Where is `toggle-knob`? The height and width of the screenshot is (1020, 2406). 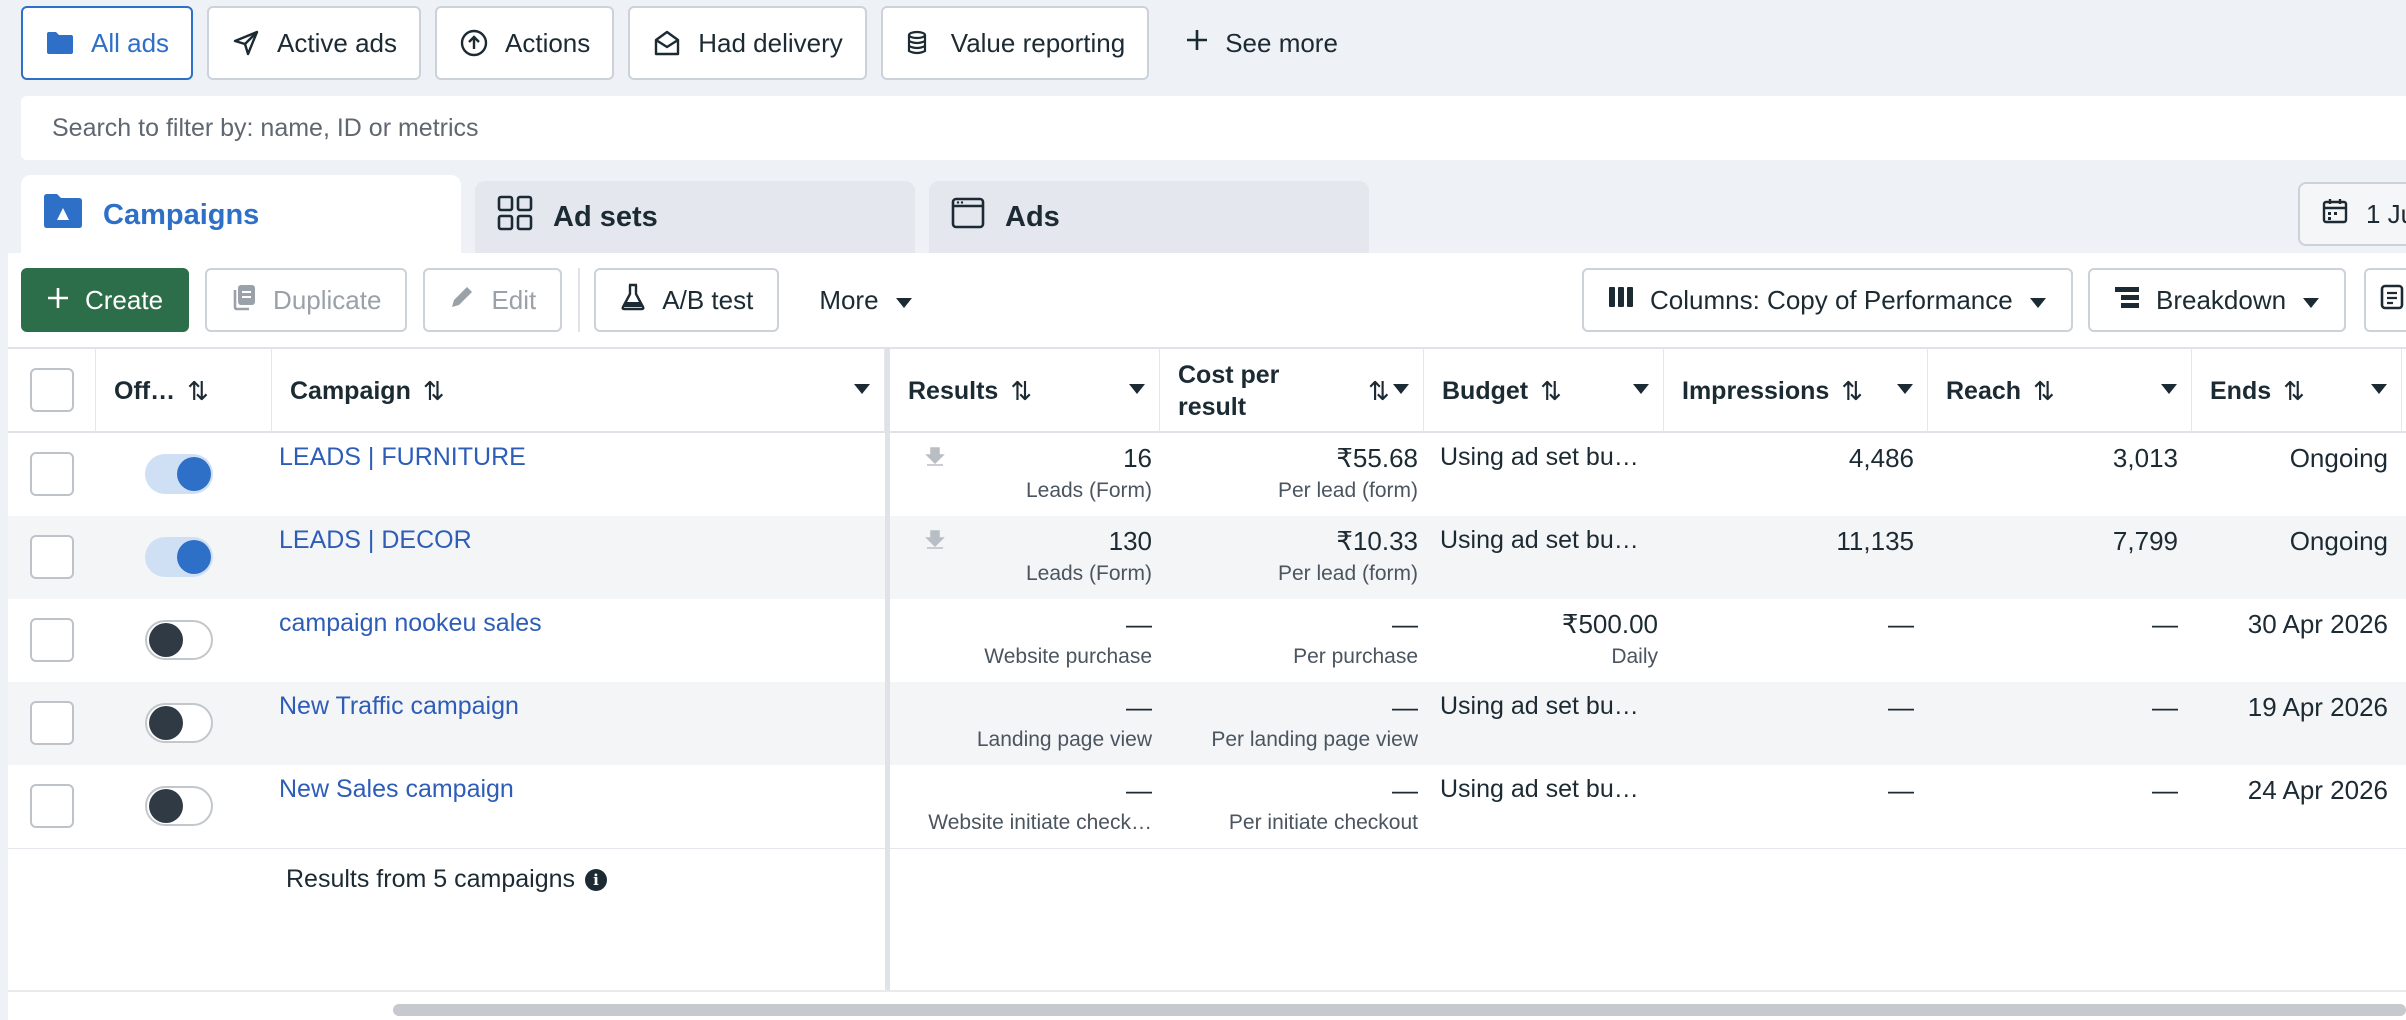
toggle-knob is located at coordinates (166, 723).